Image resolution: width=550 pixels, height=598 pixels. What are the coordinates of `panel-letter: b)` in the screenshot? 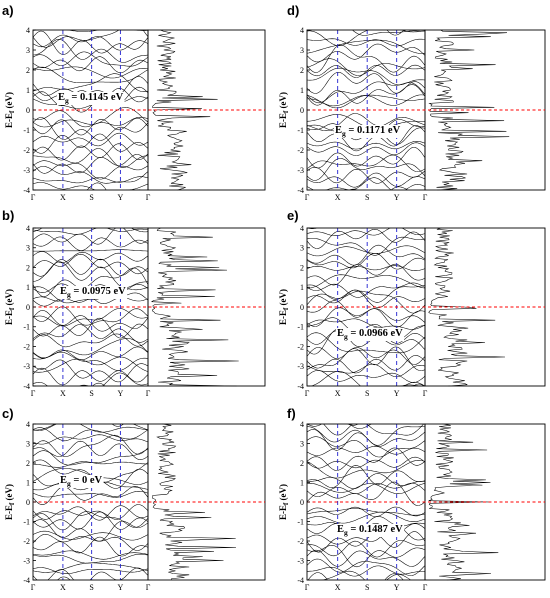 It's located at (8, 215).